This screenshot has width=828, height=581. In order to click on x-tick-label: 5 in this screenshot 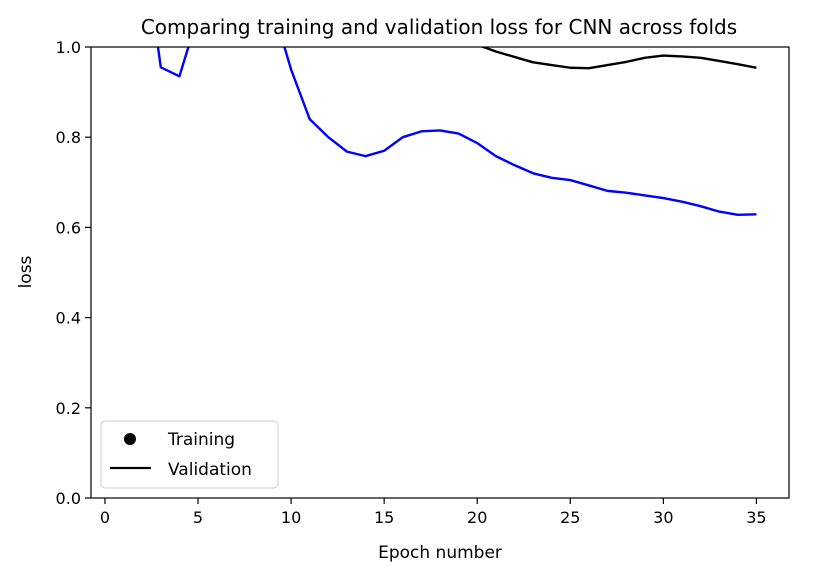, I will do `click(198, 517)`.